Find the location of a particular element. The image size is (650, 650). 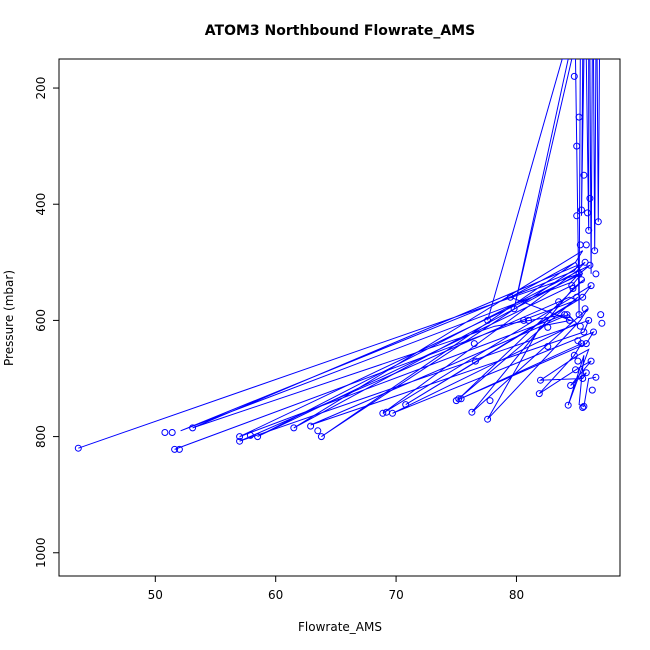

y-axis-label: Pressure (mbar) is located at coordinates (9, 318).